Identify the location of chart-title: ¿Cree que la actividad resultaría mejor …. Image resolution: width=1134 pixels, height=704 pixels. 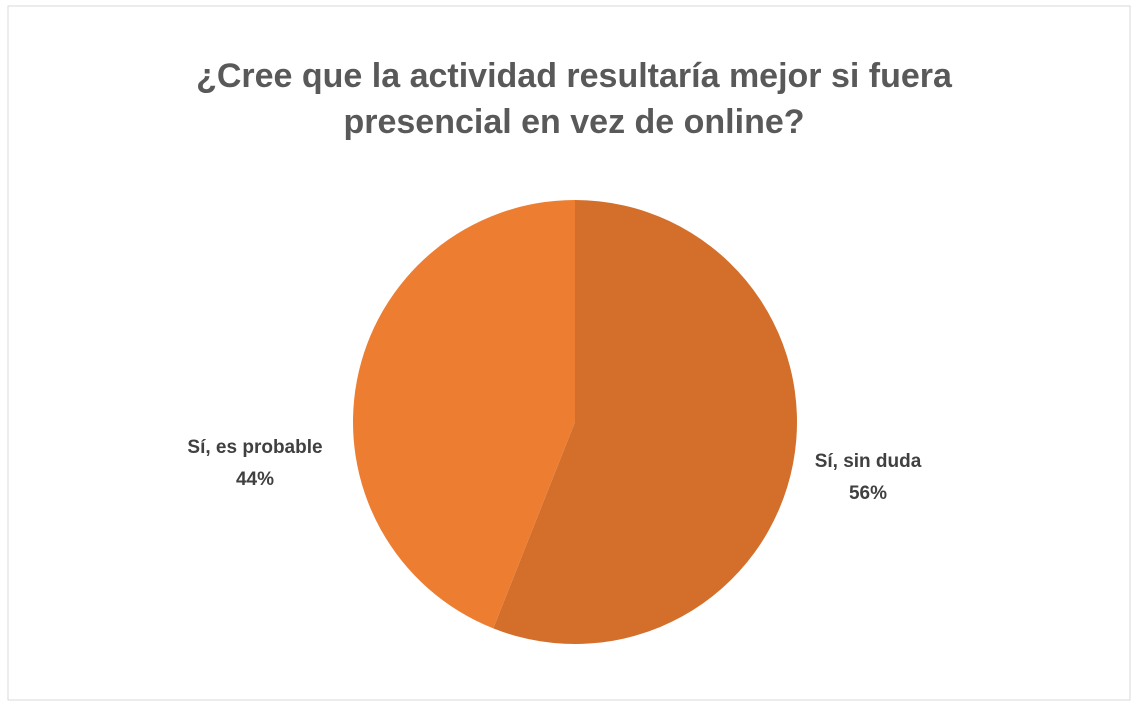
(574, 76).